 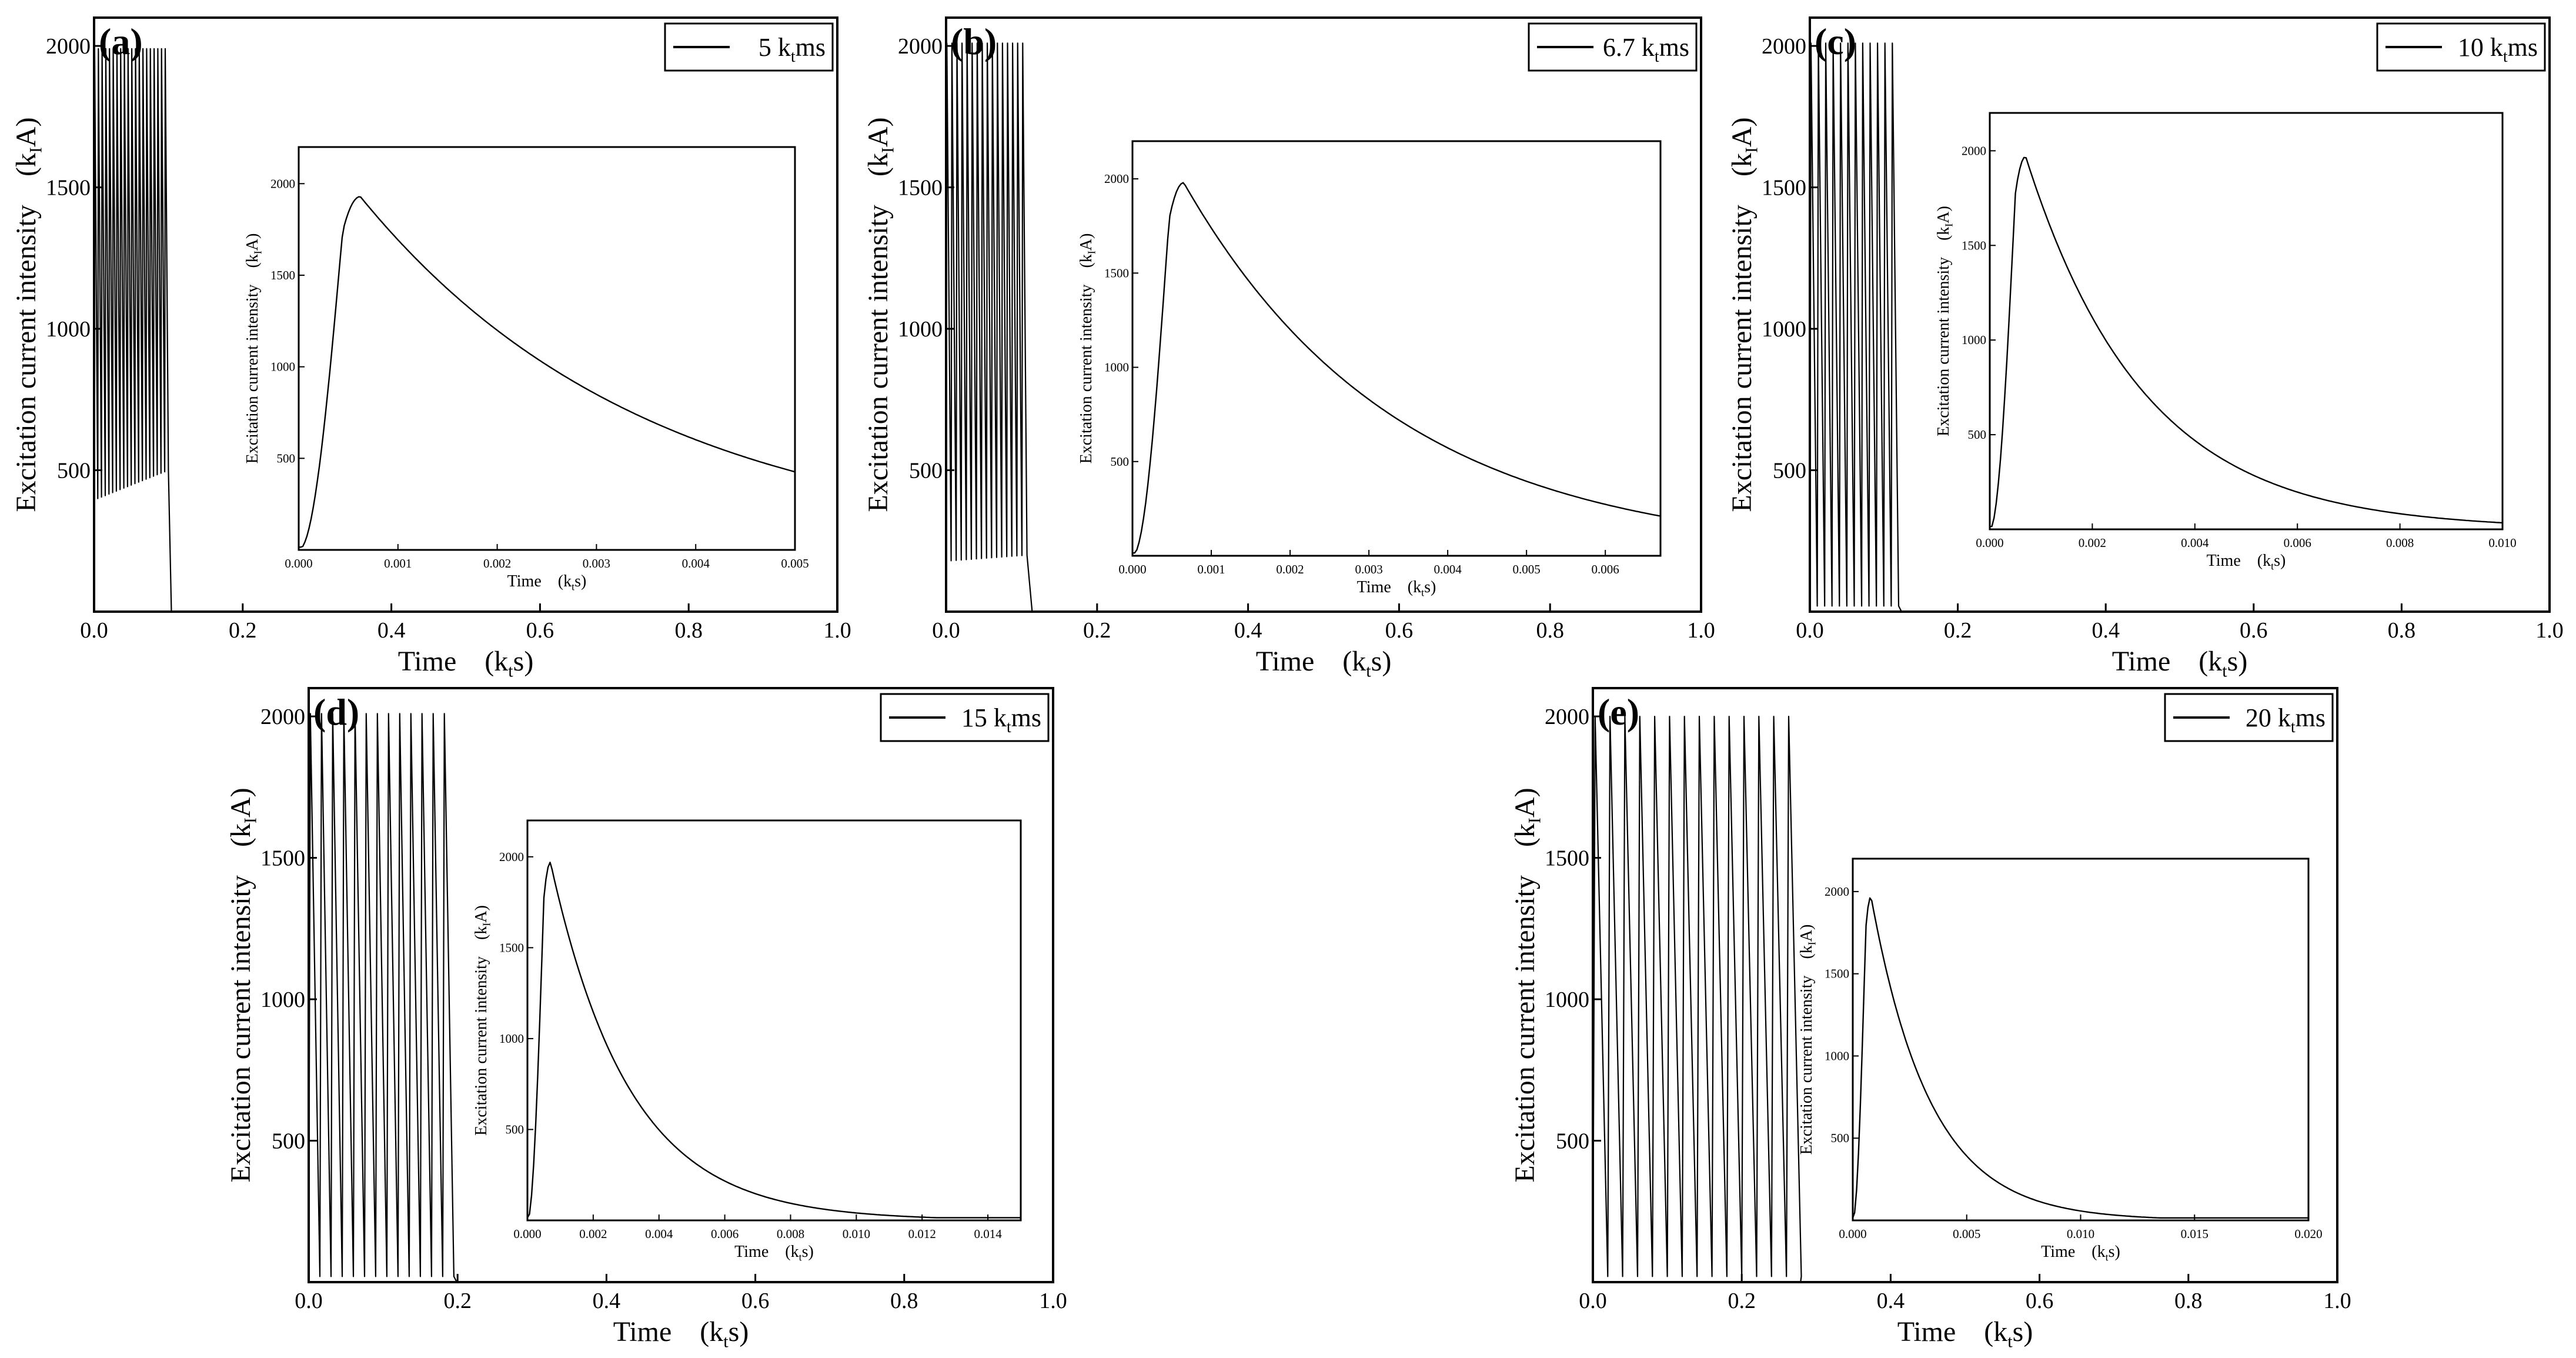 I want to click on legend-label: 6.7 ktms, so click(x=1646, y=49).